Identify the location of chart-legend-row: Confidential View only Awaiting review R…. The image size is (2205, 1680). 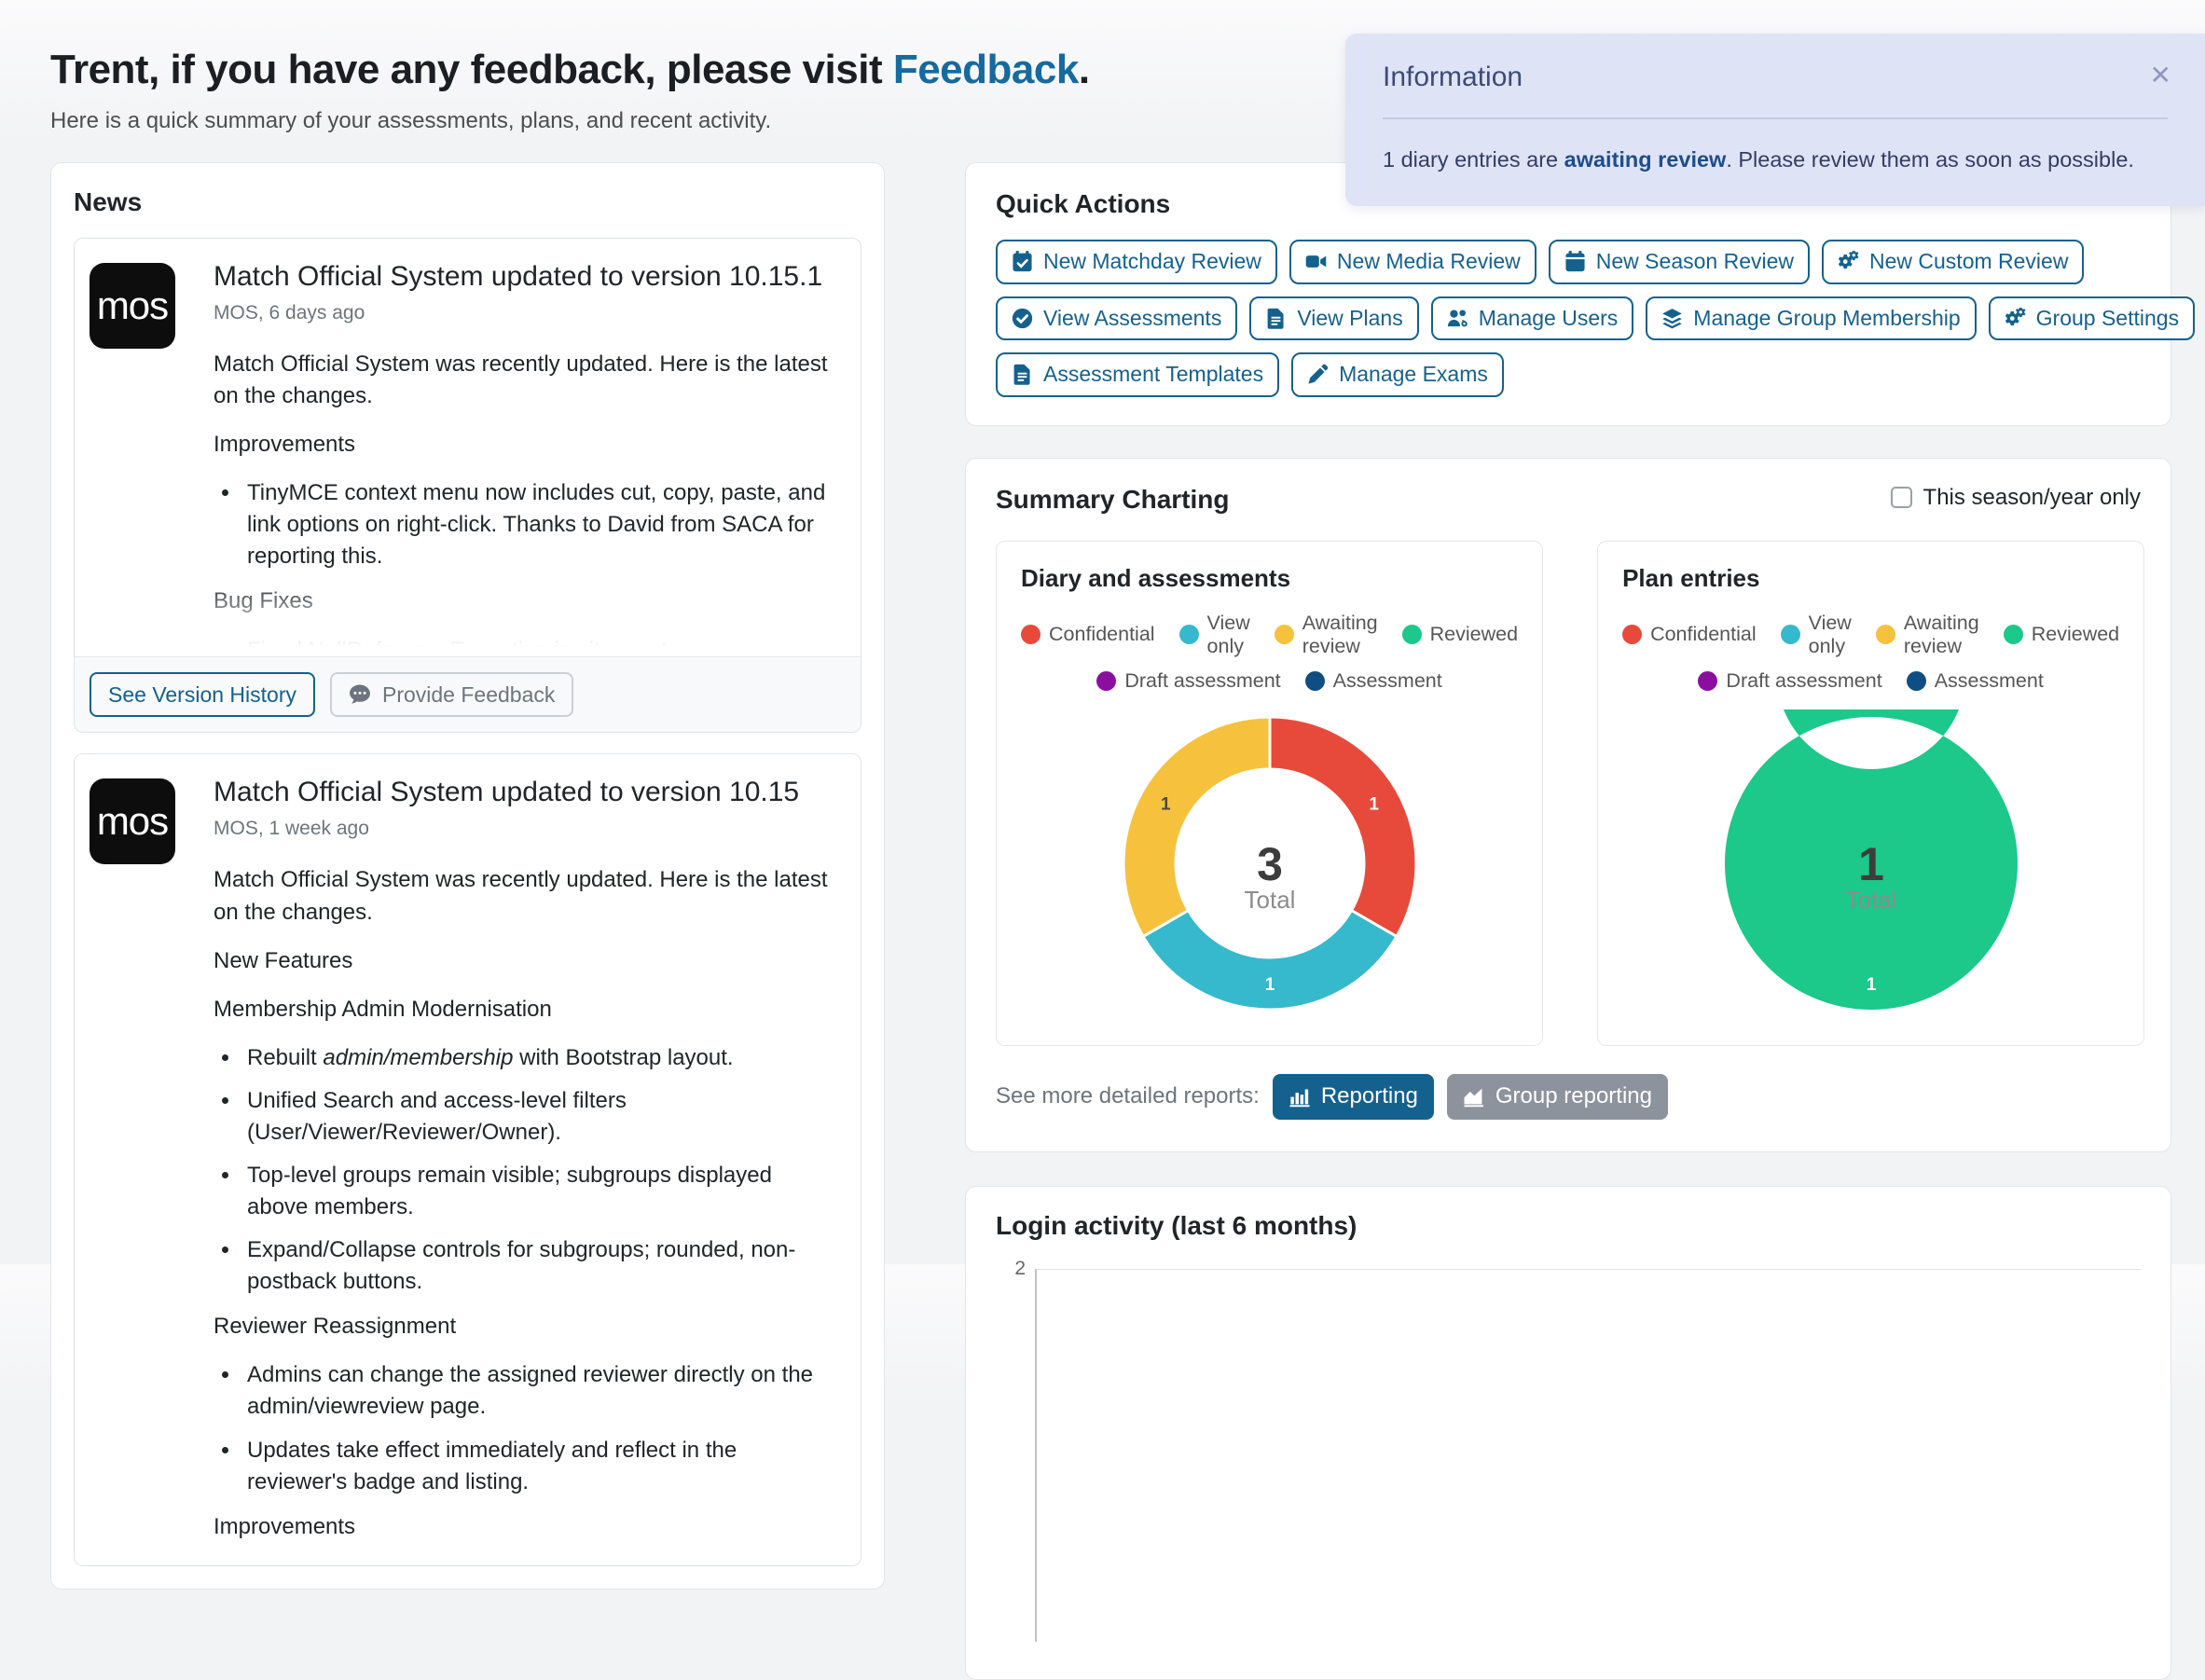
(1269, 635).